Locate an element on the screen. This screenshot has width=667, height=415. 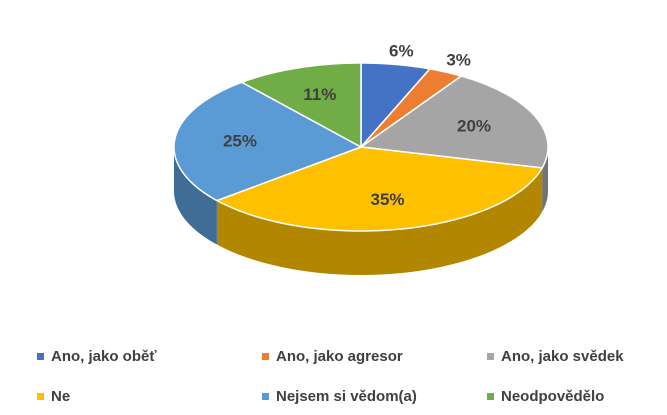
data-label: 20% is located at coordinates (474, 125).